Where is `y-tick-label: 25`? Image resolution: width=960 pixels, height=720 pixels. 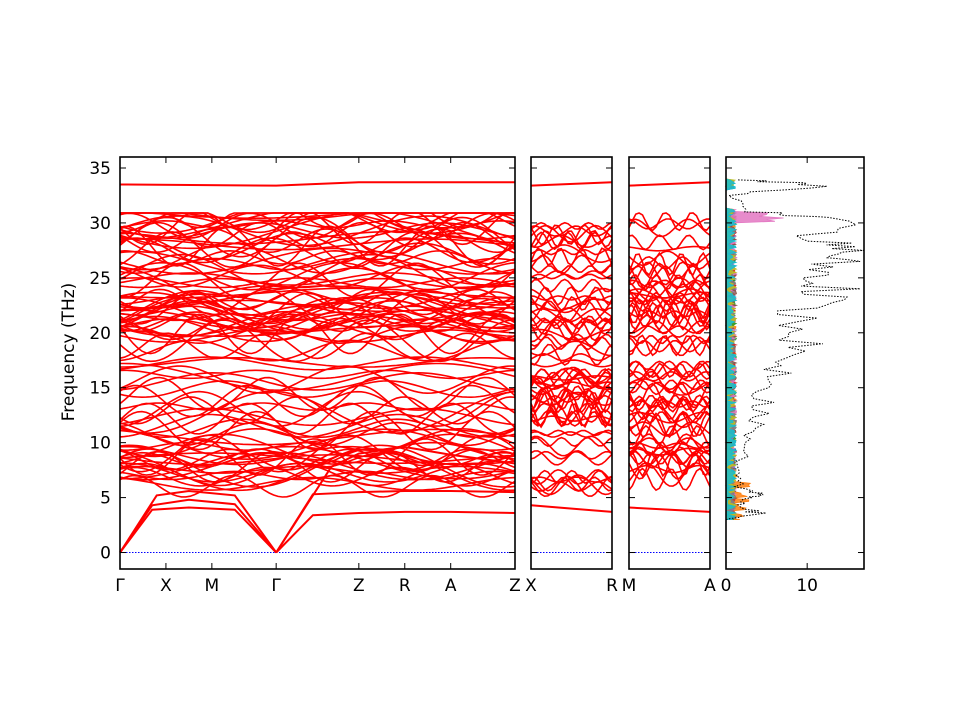 y-tick-label: 25 is located at coordinates (100, 279).